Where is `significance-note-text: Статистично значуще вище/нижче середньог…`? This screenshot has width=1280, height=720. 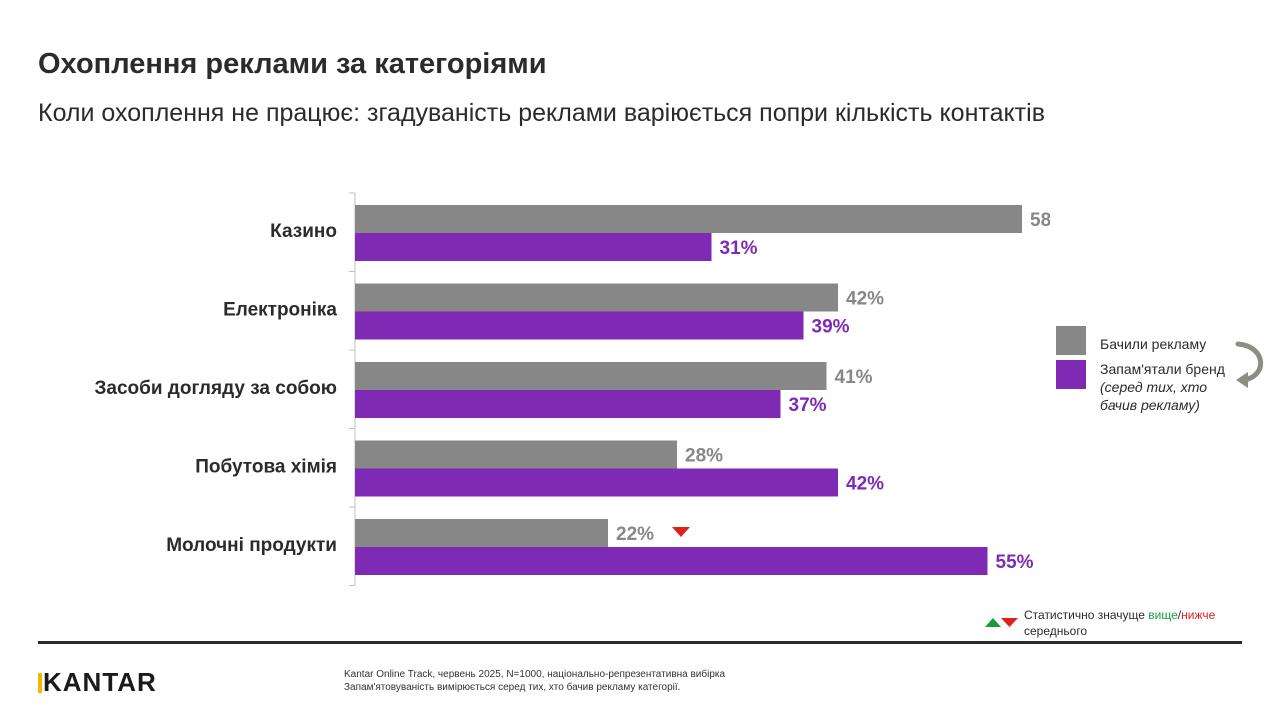 significance-note-text: Статистично значуще вище/нижче середньог… is located at coordinates (1119, 623).